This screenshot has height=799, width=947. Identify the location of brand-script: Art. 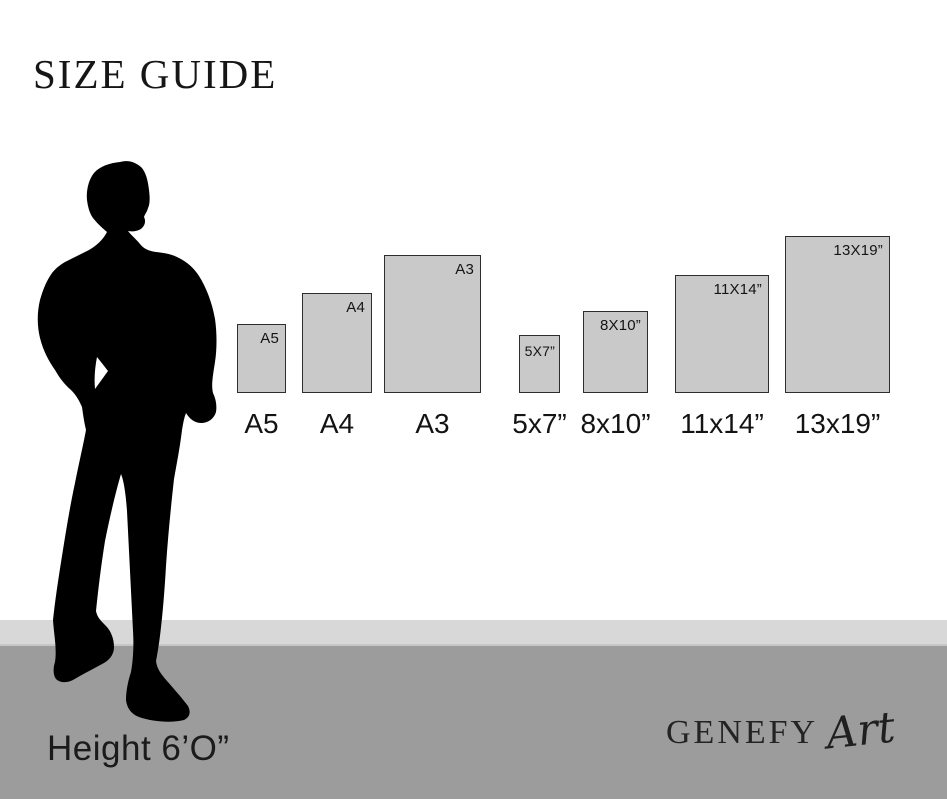
(860, 731).